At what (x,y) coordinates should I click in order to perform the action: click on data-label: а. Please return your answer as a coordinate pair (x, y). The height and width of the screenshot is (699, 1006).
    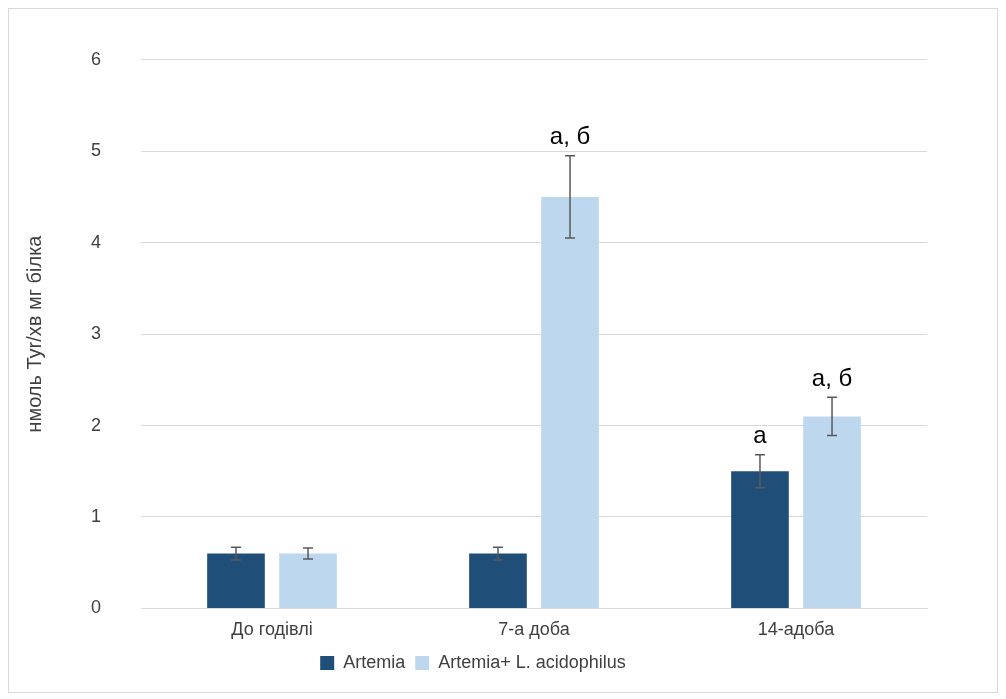
    Looking at the image, I should click on (760, 435).